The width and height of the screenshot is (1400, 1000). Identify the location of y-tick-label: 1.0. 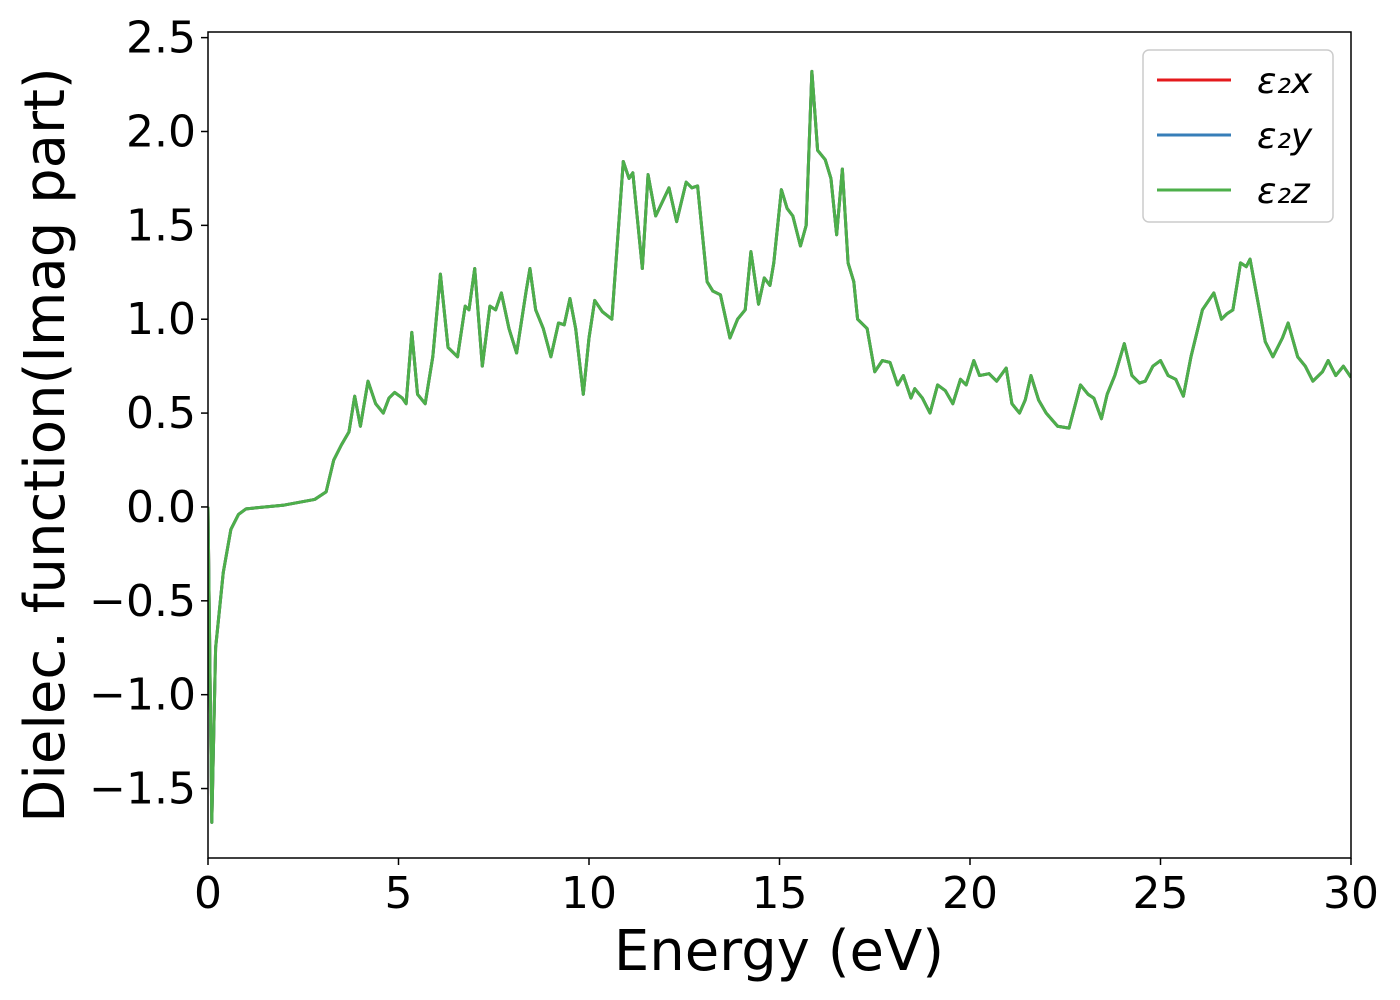
(161, 319).